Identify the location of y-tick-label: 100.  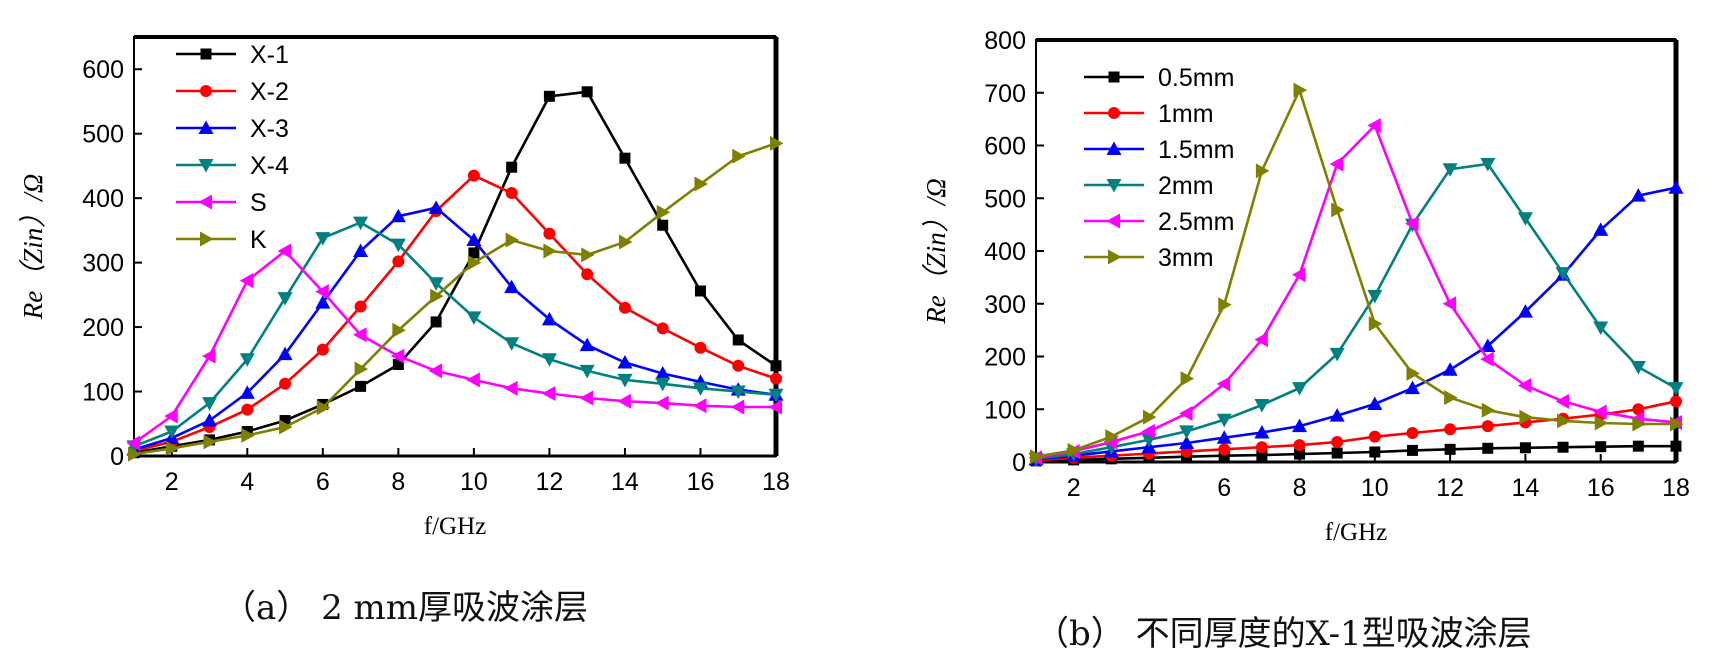
(1005, 410).